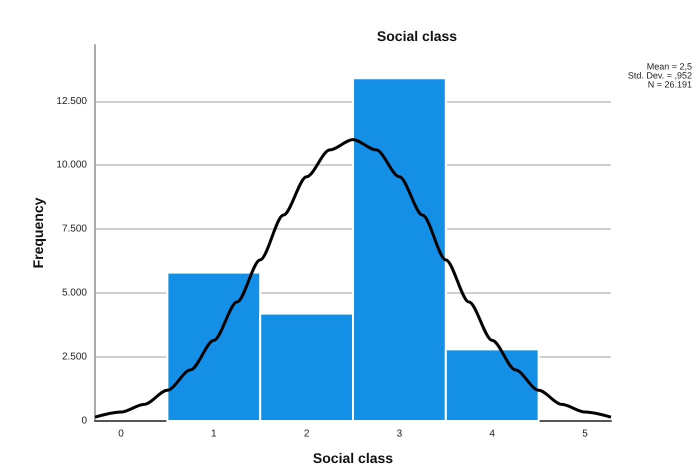 The image size is (694, 474). I want to click on x-tick-label: 5, so click(585, 434).